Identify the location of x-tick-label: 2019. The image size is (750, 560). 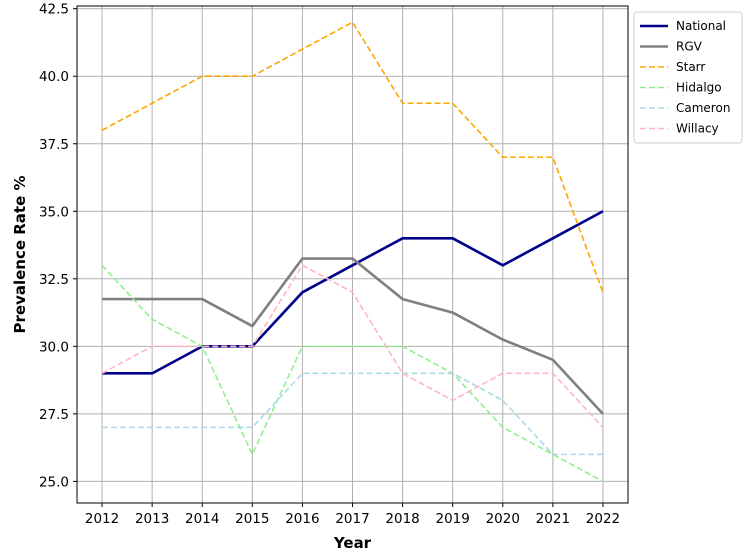
(453, 519).